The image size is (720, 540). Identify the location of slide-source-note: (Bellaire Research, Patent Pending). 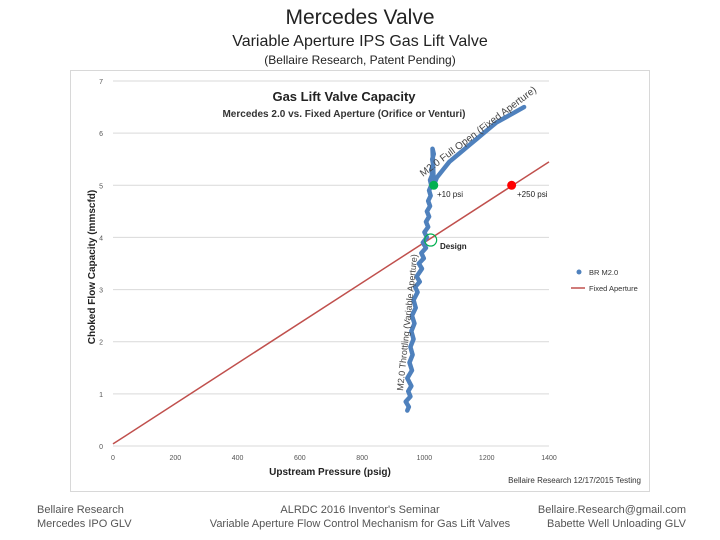
(360, 60).